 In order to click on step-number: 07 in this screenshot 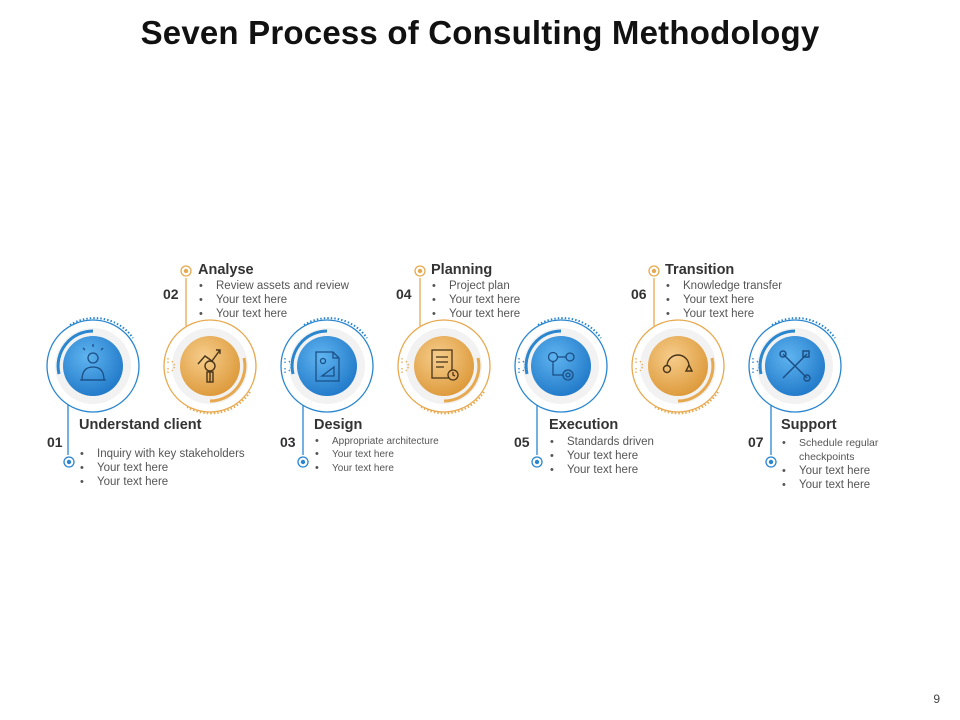, I will do `click(756, 442)`.